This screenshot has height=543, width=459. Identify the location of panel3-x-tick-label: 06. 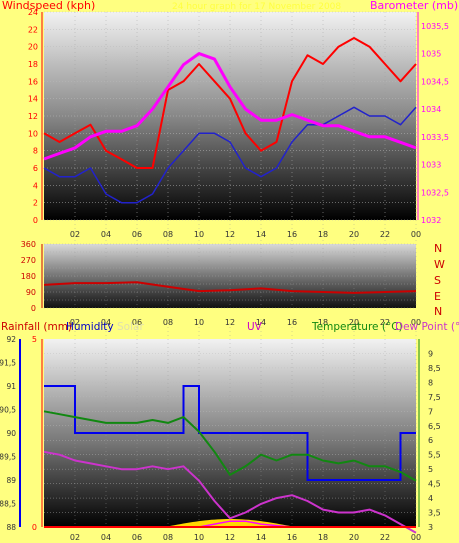
(137, 537).